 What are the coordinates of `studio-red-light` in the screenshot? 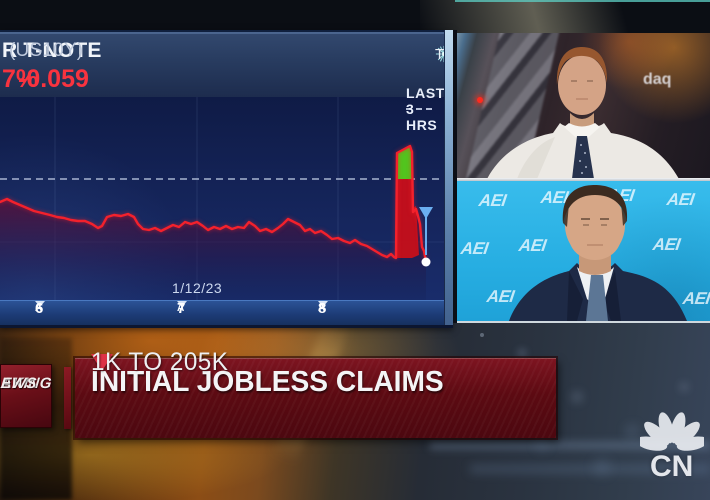 It's located at (480, 100).